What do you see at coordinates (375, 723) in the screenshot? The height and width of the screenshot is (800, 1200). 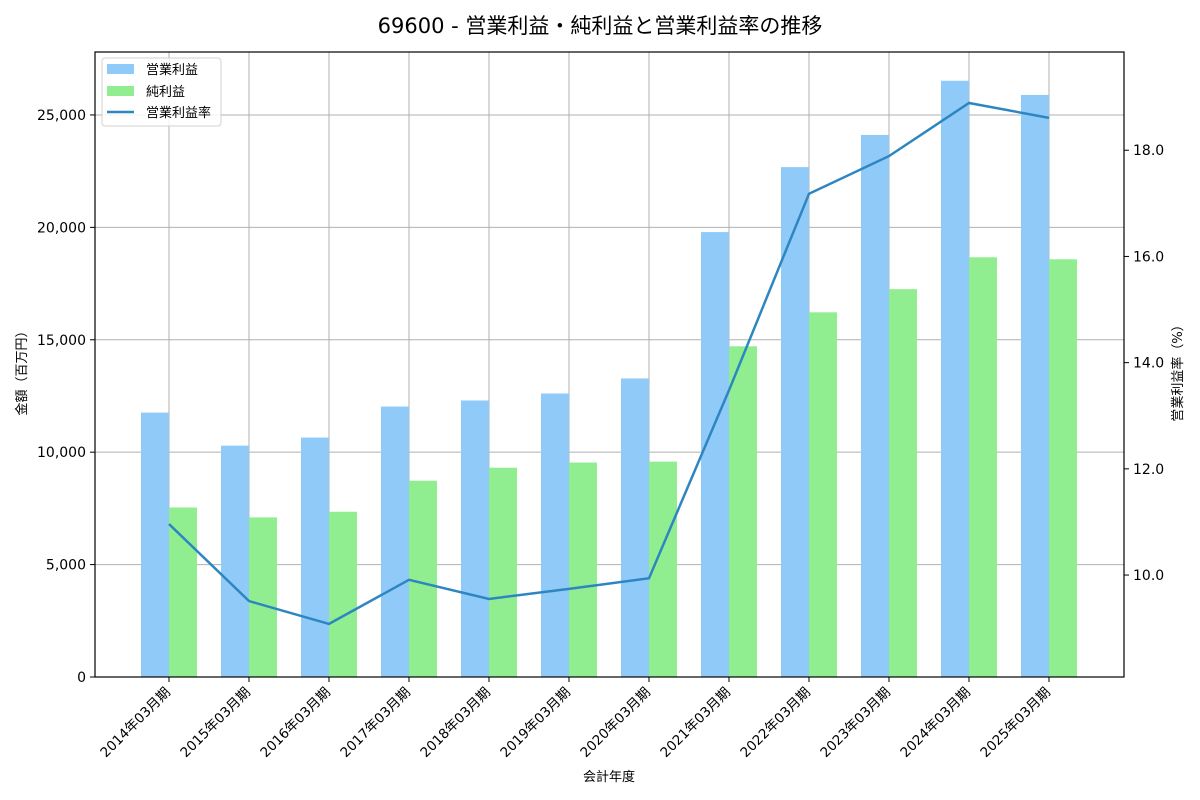 I see `x-tick-label: 2017年03月期` at bounding box center [375, 723].